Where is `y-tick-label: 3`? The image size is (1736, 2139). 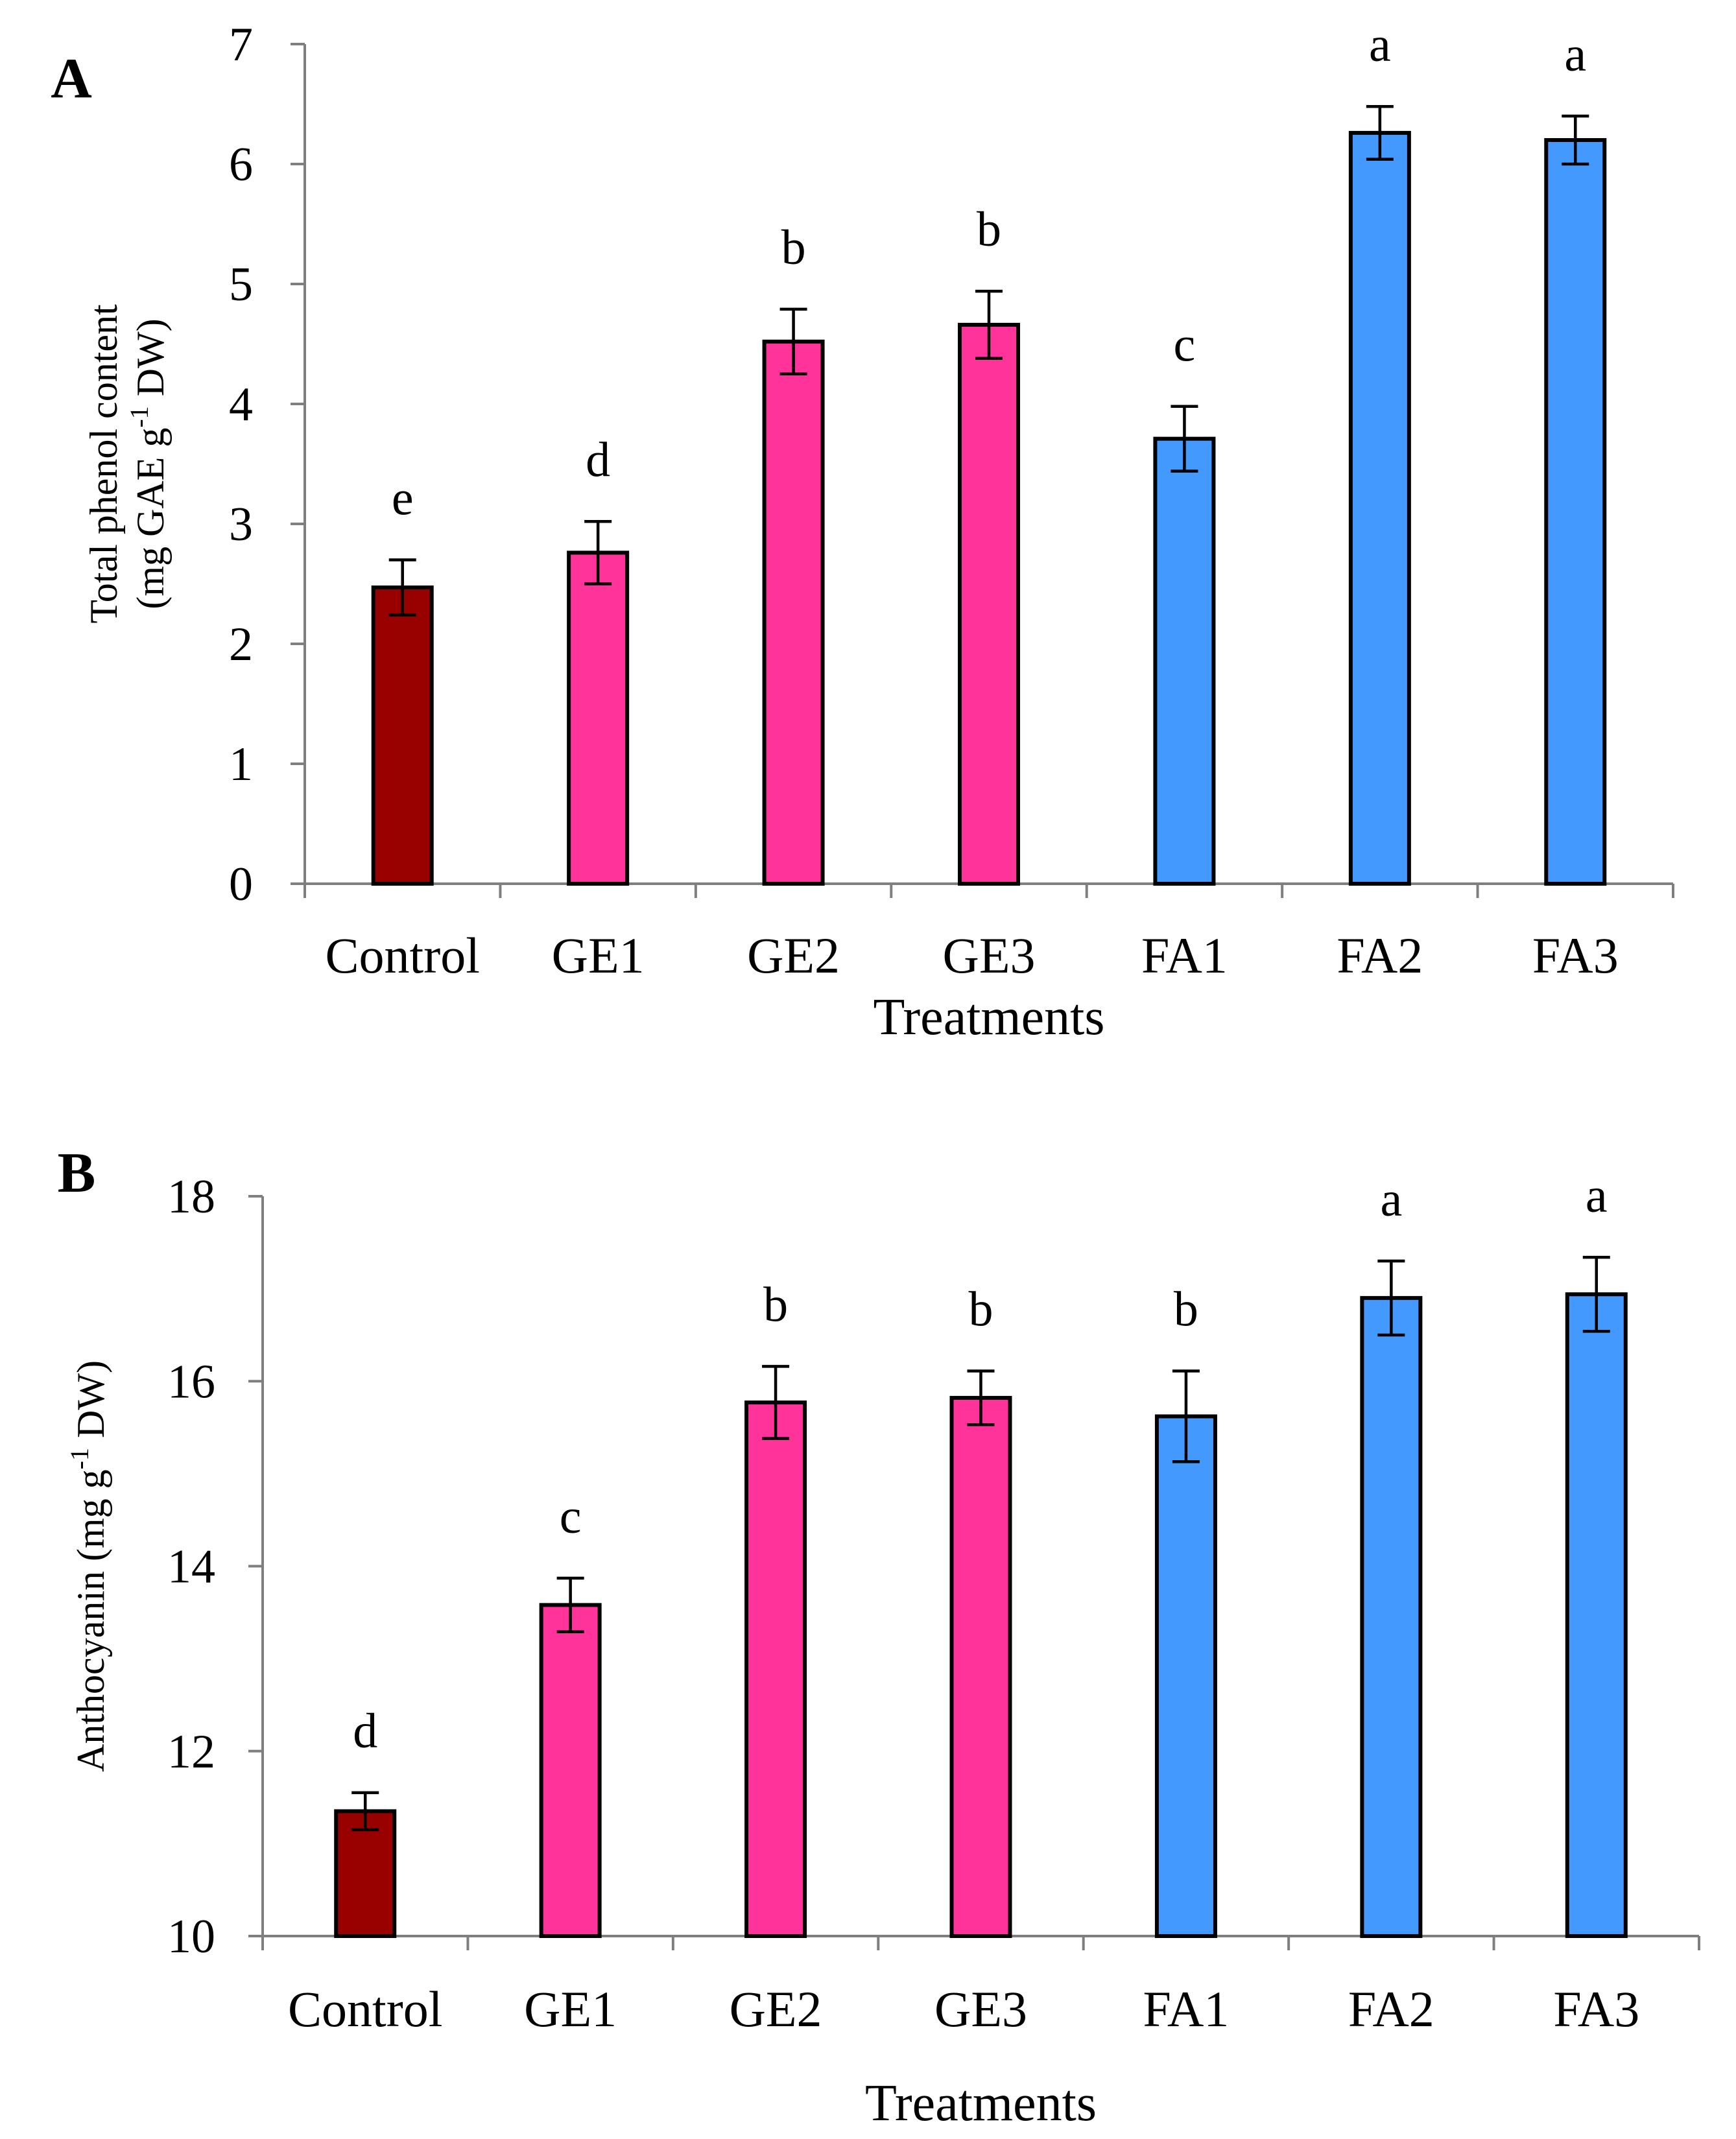
y-tick-label: 3 is located at coordinates (241, 524).